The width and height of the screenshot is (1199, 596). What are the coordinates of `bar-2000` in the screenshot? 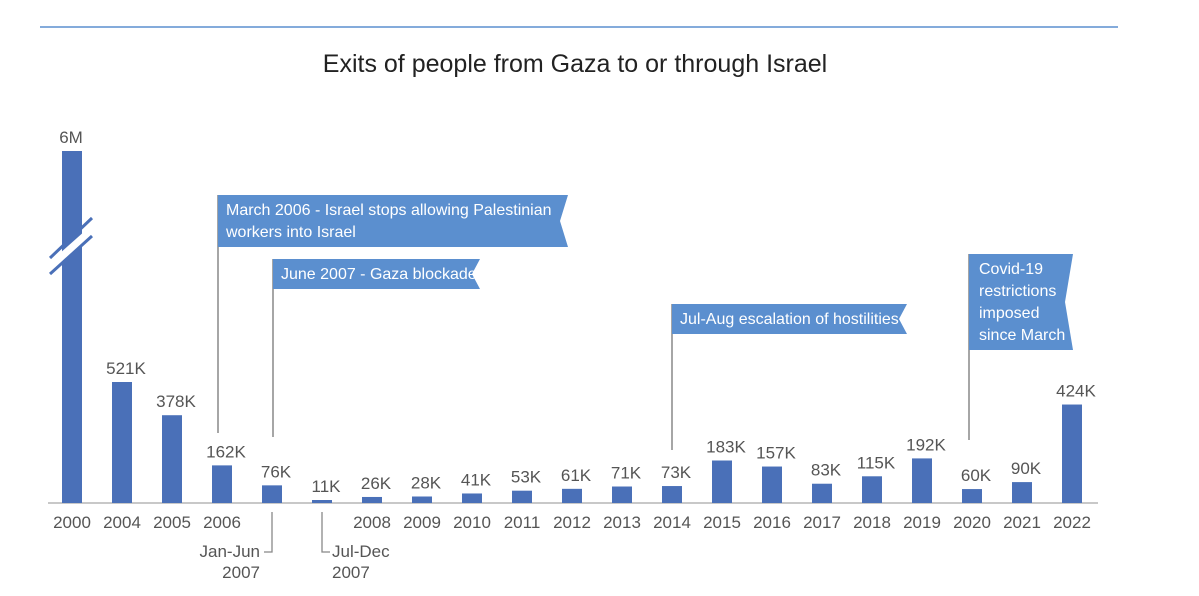 It's located at (72, 327).